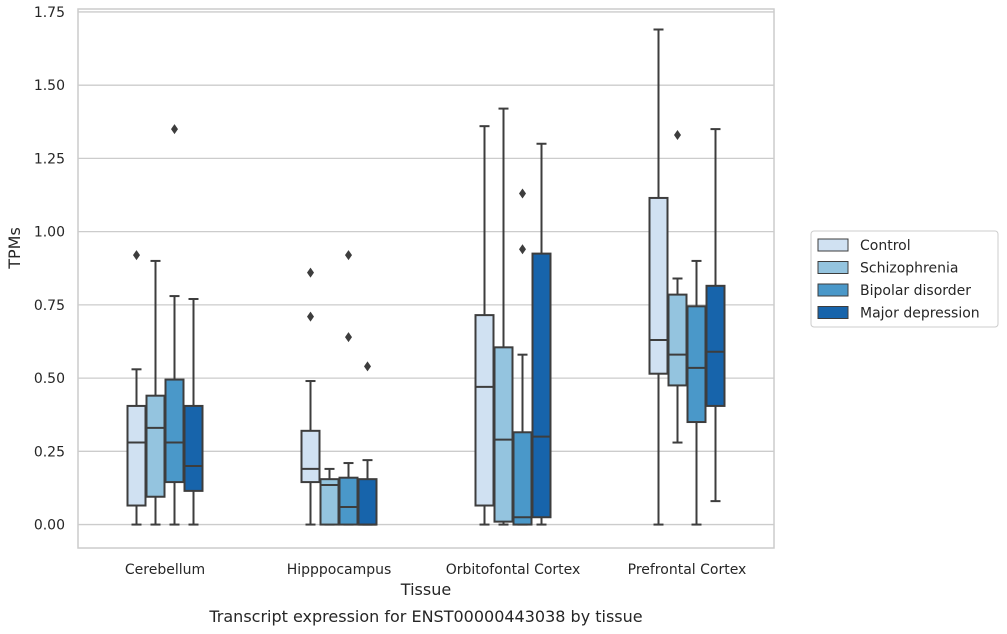  What do you see at coordinates (165, 570) in the screenshot?
I see `x-tick-label: Cerebellum` at bounding box center [165, 570].